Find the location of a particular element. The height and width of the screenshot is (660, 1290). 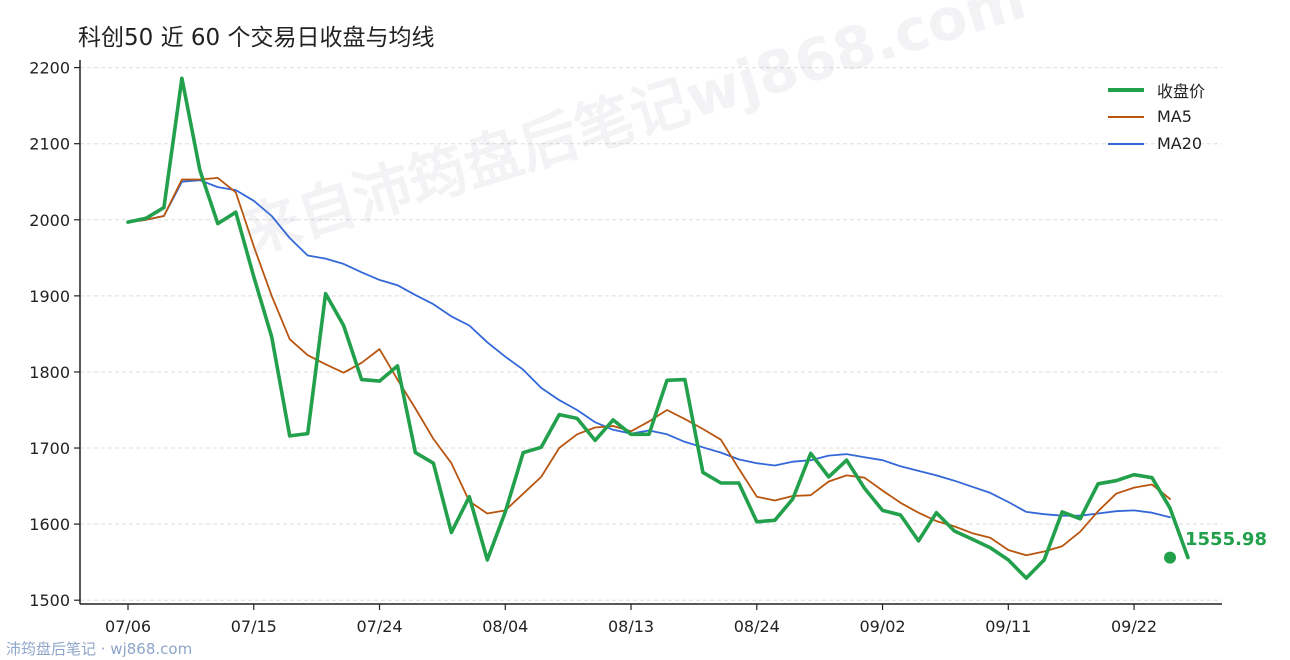

legend-item-close: 收盘价 is located at coordinates (1156, 89).